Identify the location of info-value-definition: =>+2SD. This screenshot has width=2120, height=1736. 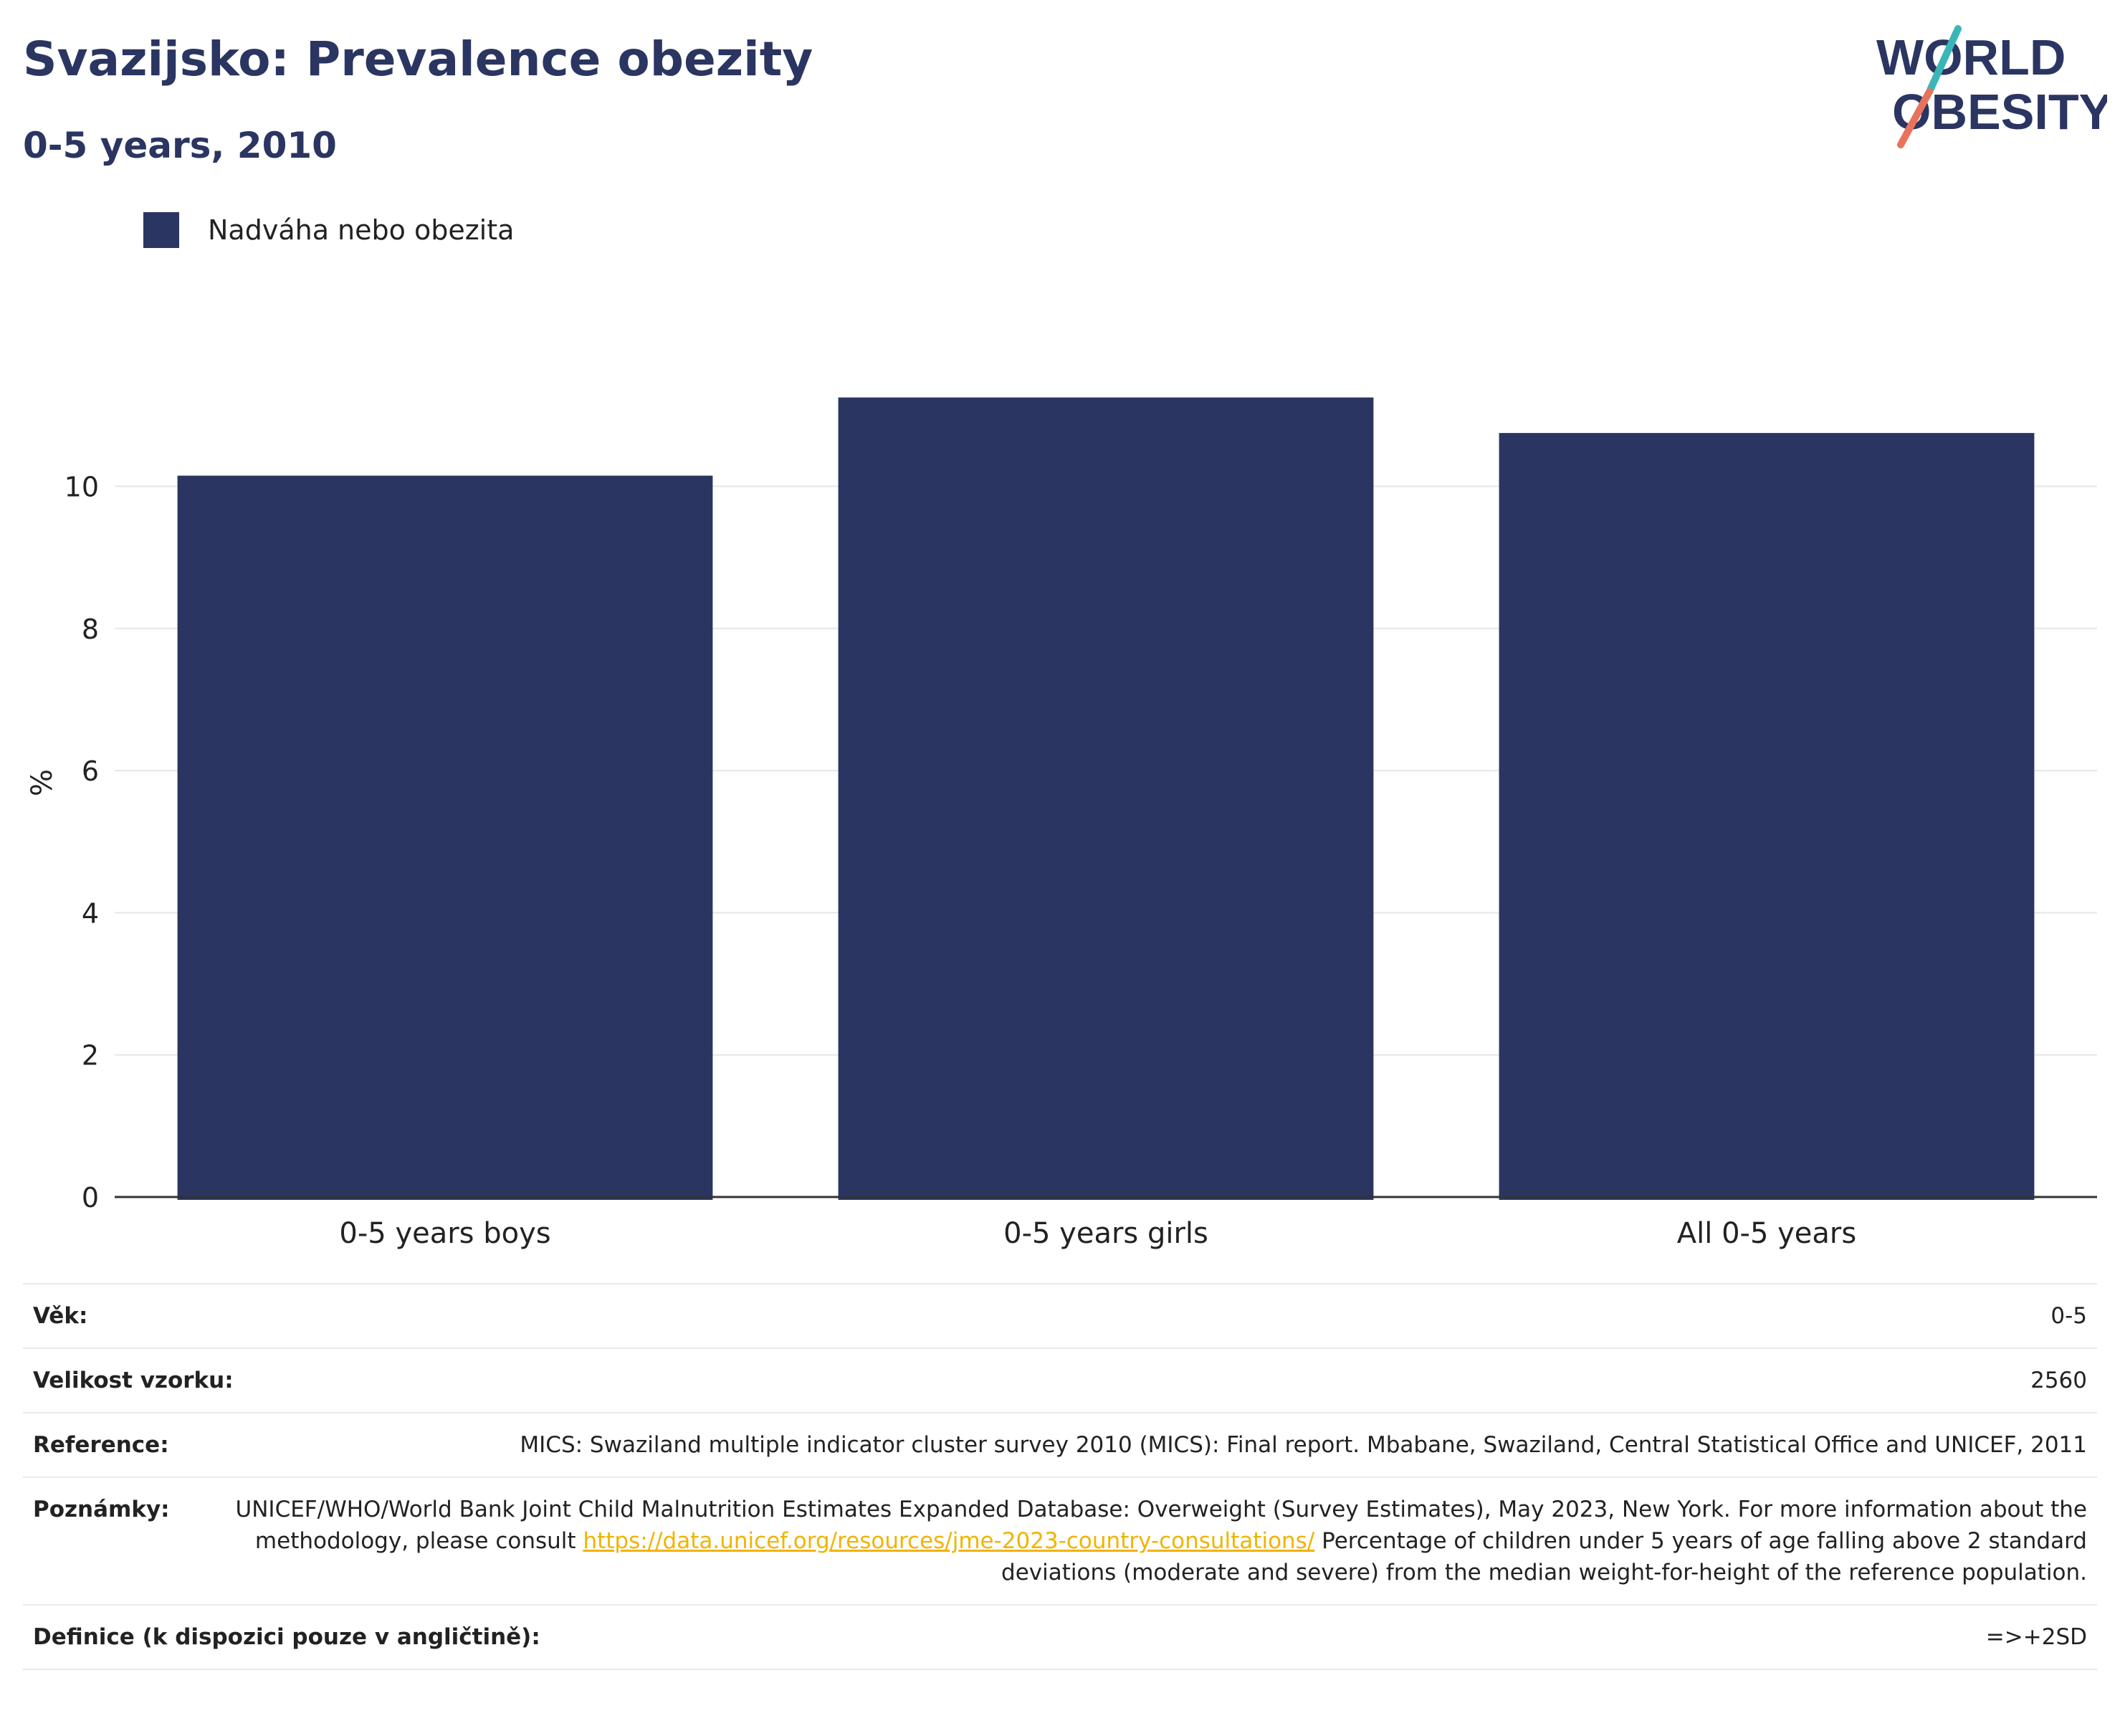
(2036, 1637).